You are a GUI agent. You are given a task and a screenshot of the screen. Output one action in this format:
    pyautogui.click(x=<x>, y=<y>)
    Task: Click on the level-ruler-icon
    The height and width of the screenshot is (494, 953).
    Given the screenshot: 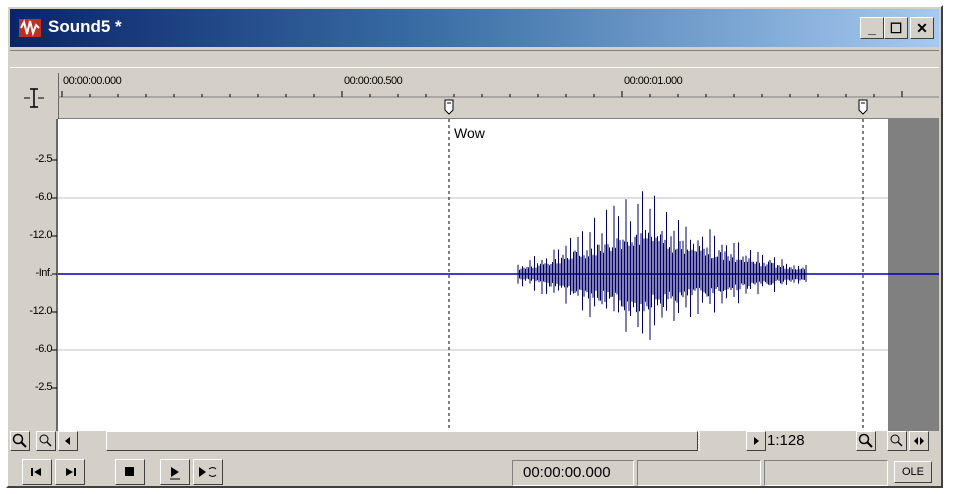 What is the action you would take?
    pyautogui.click(x=34, y=96)
    